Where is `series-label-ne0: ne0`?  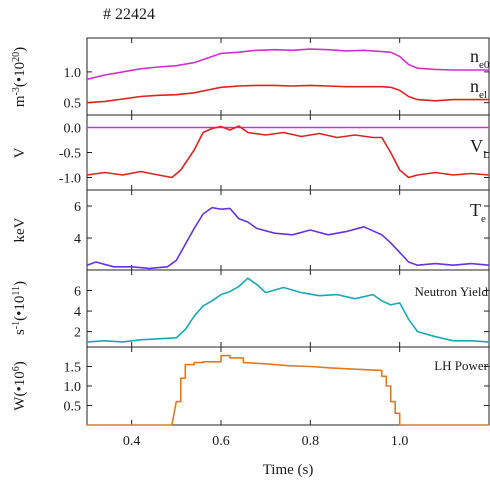 series-label-ne0: ne0 is located at coordinates (480, 58).